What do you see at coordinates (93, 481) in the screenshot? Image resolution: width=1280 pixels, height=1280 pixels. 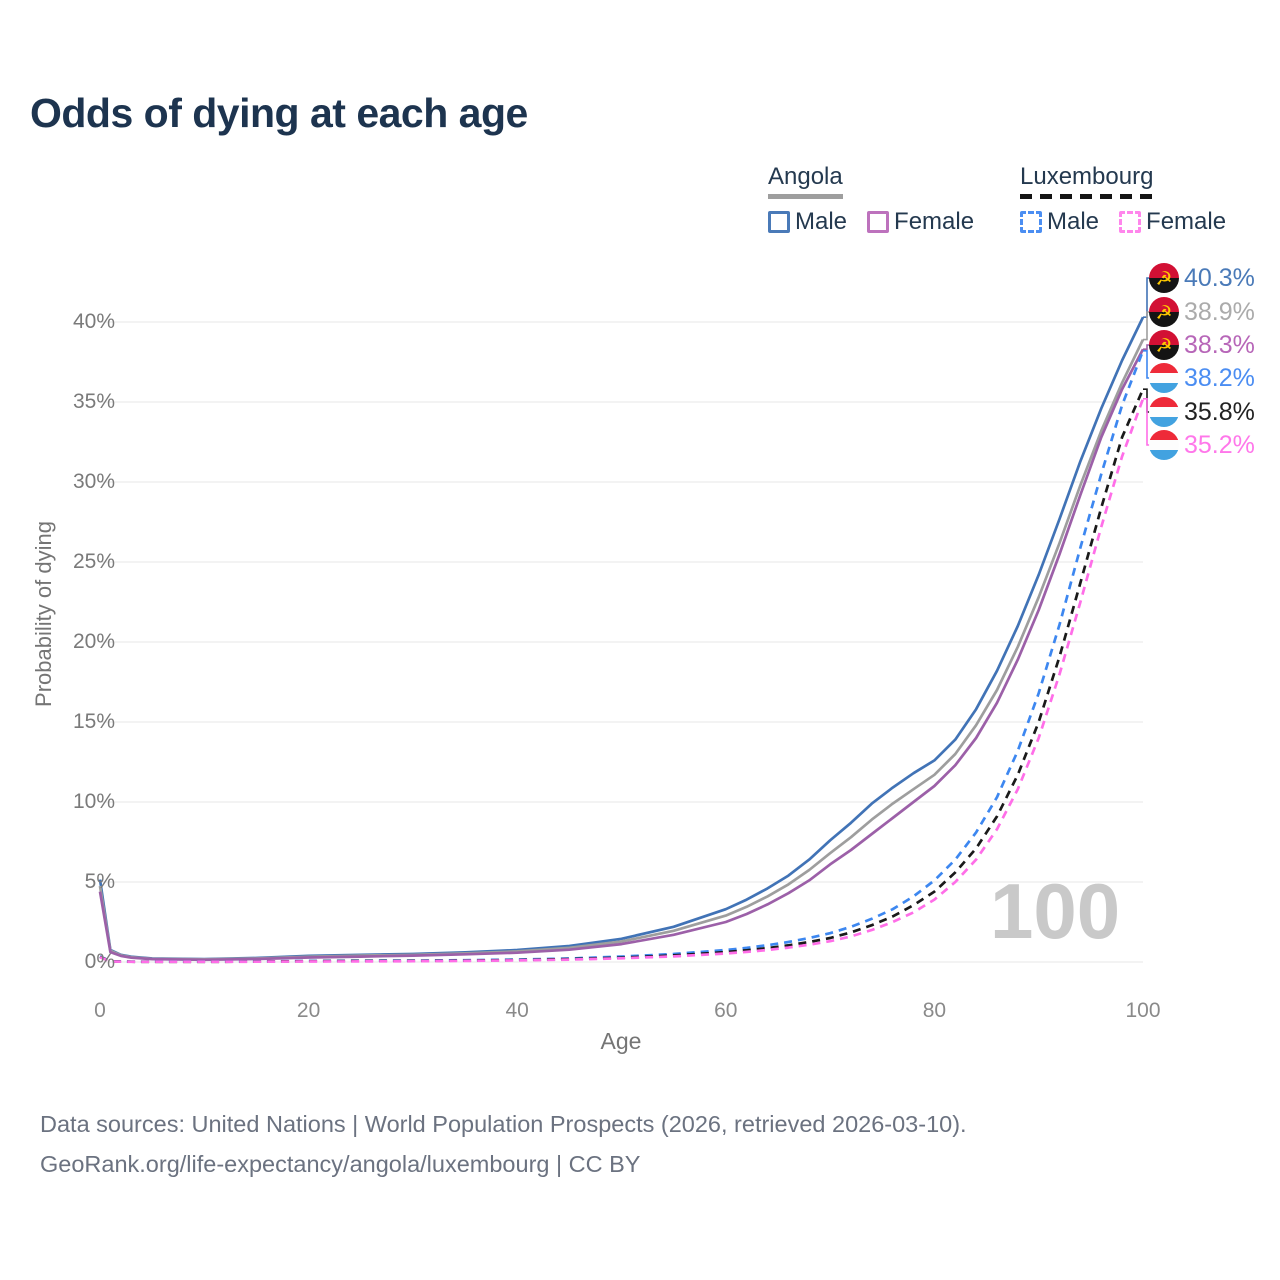 I see `y-tick-label-30: 30%` at bounding box center [93, 481].